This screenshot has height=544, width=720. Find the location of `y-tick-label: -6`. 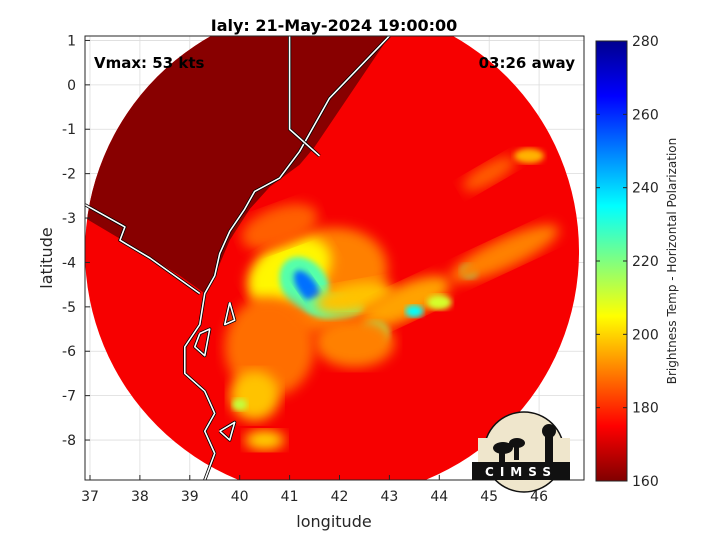

y-tick-label: -6 is located at coordinates (69, 352).